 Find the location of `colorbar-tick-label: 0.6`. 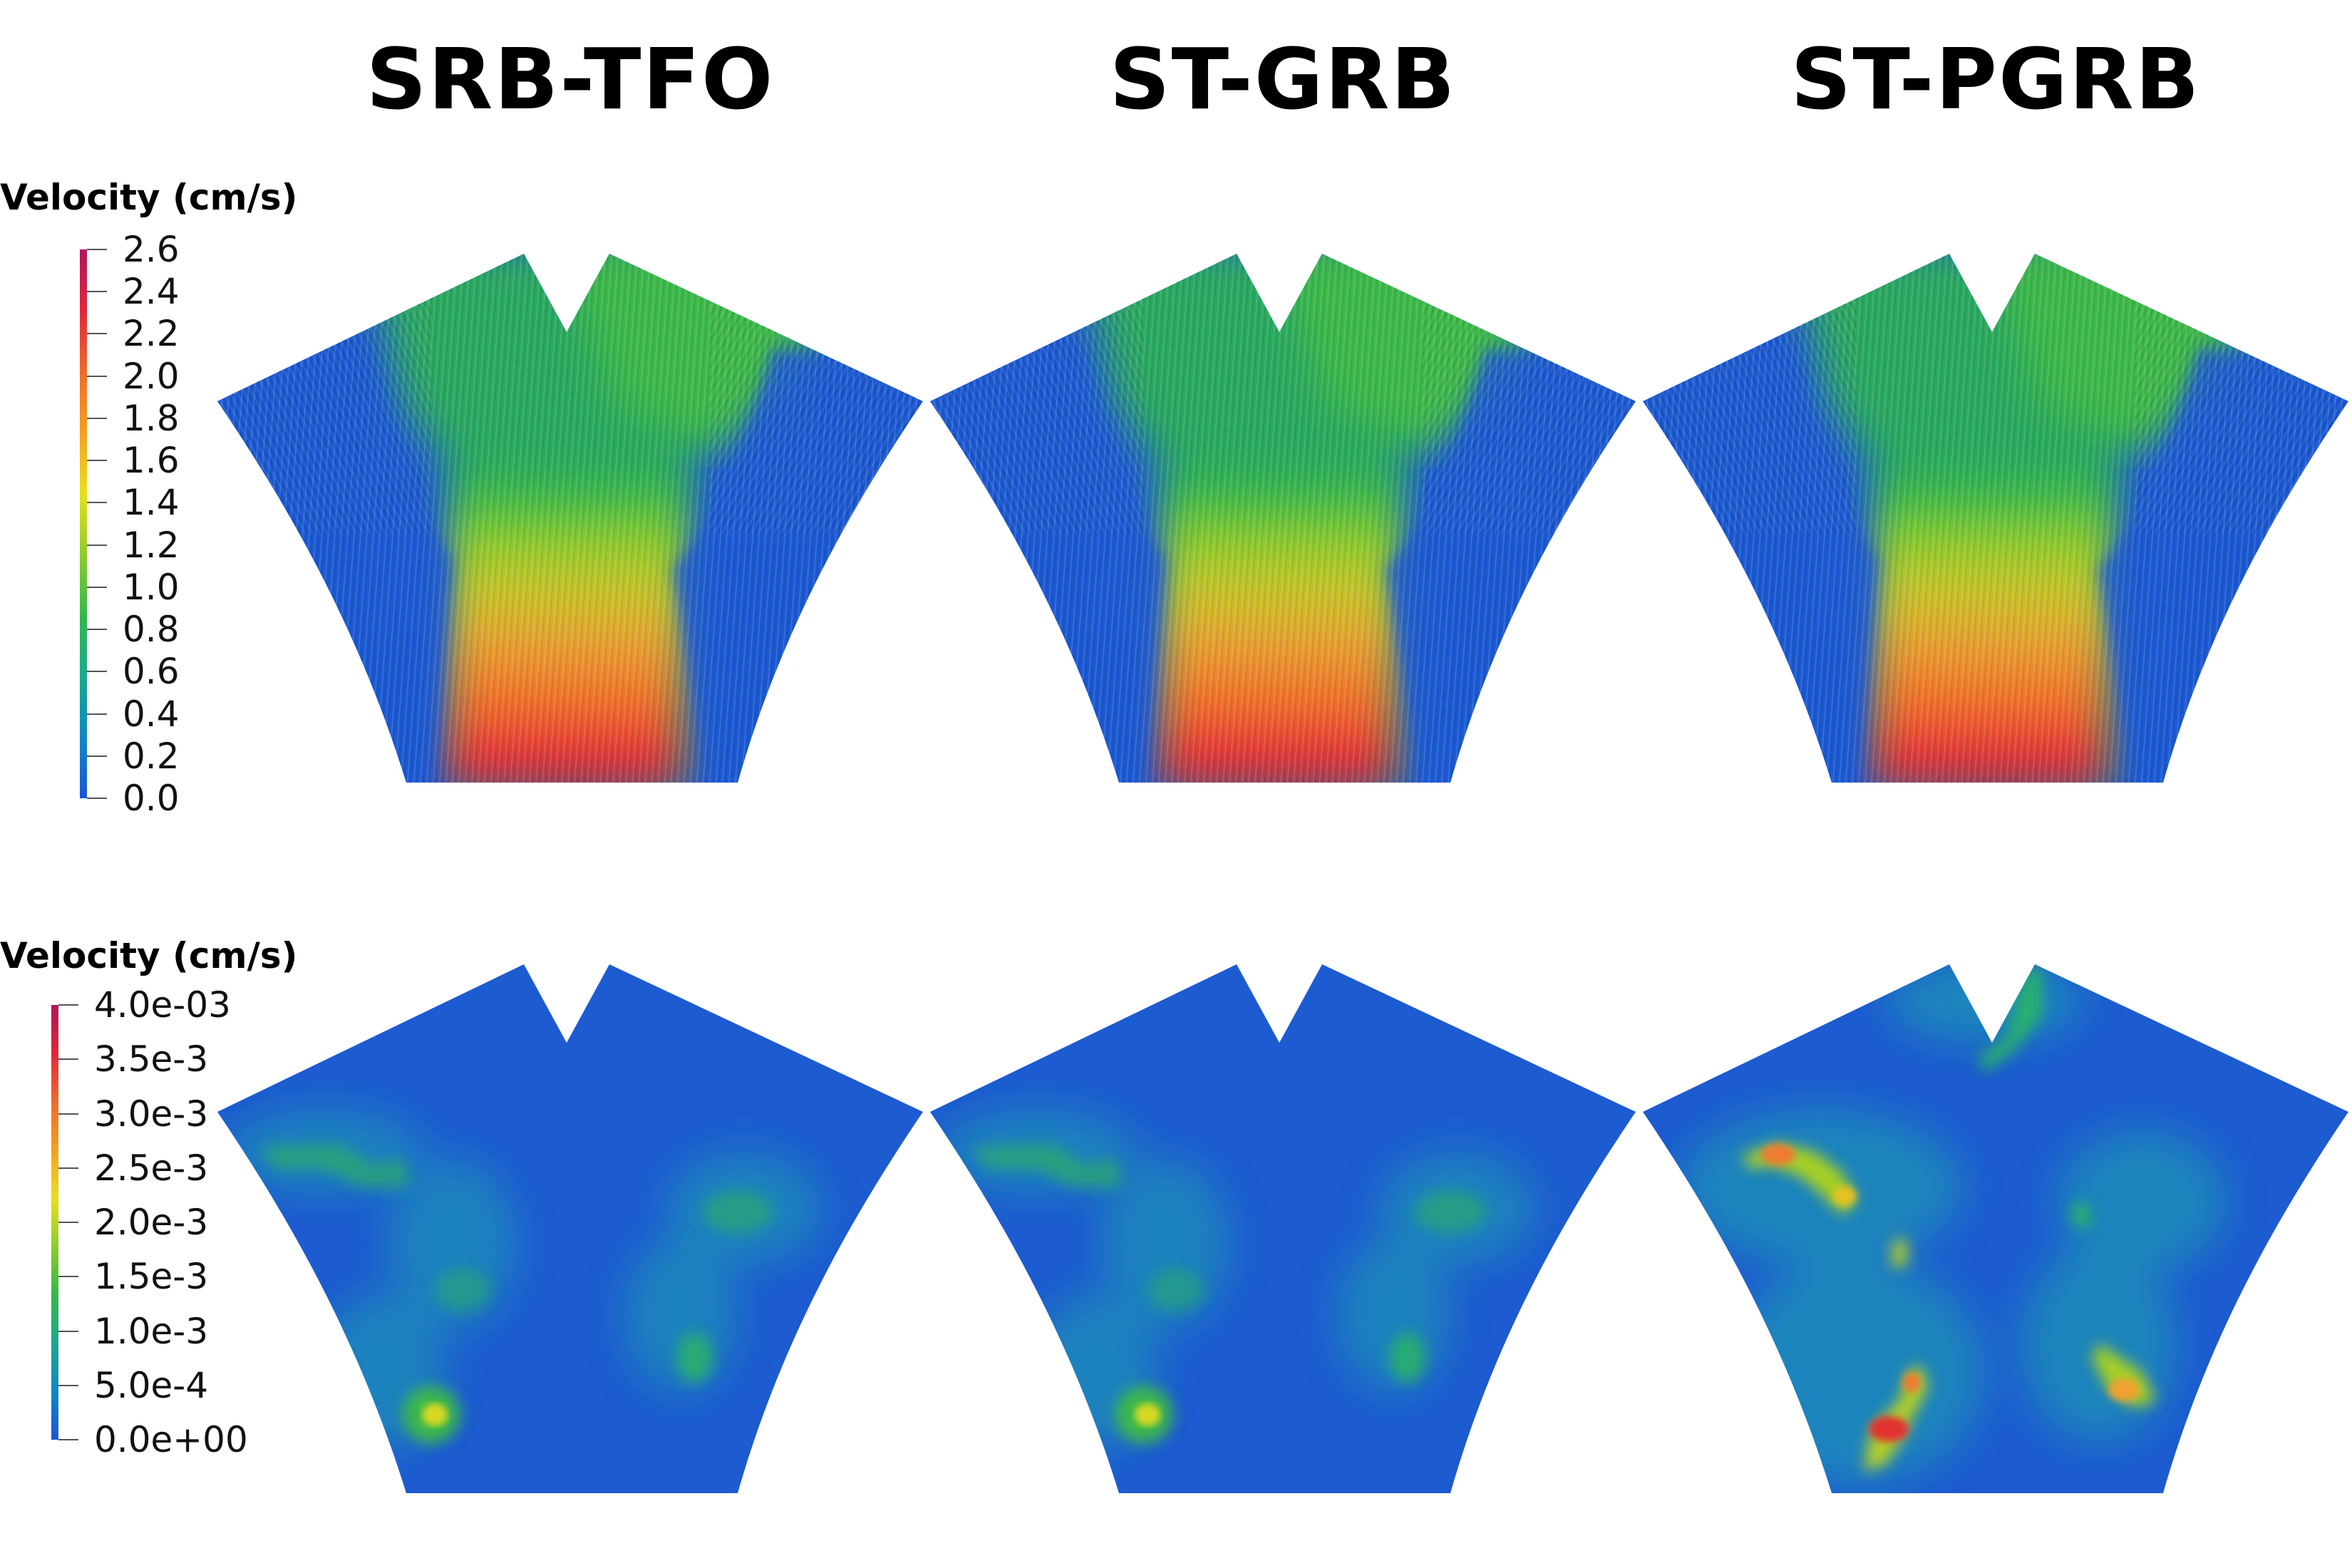

colorbar-tick-label: 0.6 is located at coordinates (152, 672).